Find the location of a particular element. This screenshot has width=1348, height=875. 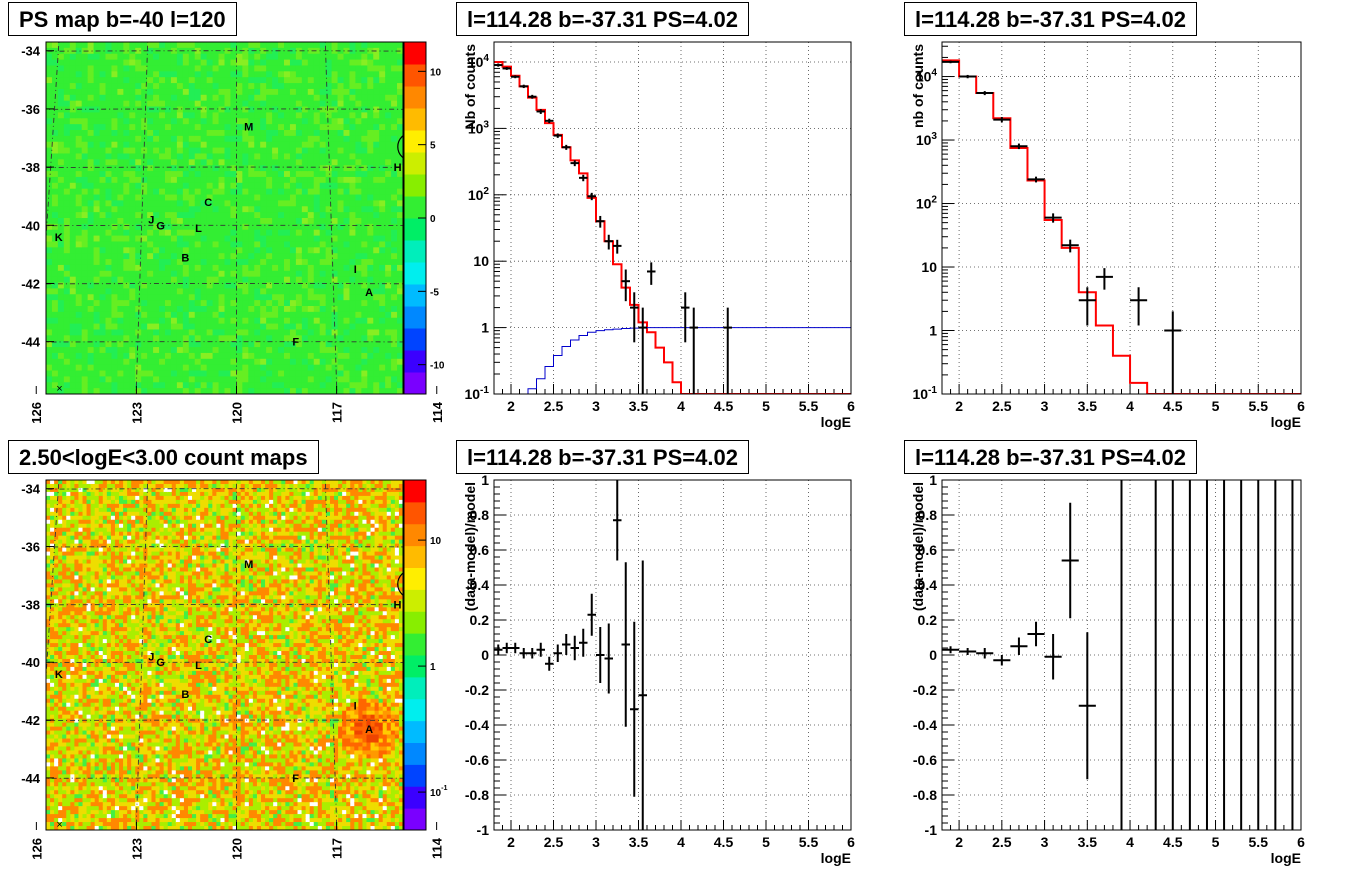

palette-segment is located at coordinates (415, 295).